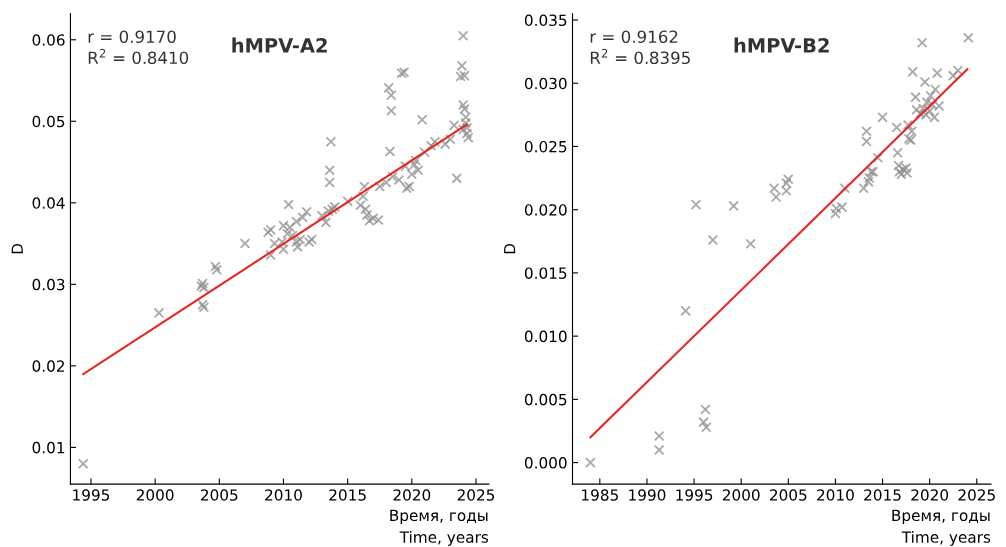  I want to click on y-tick-label: 0.005, so click(545, 399).